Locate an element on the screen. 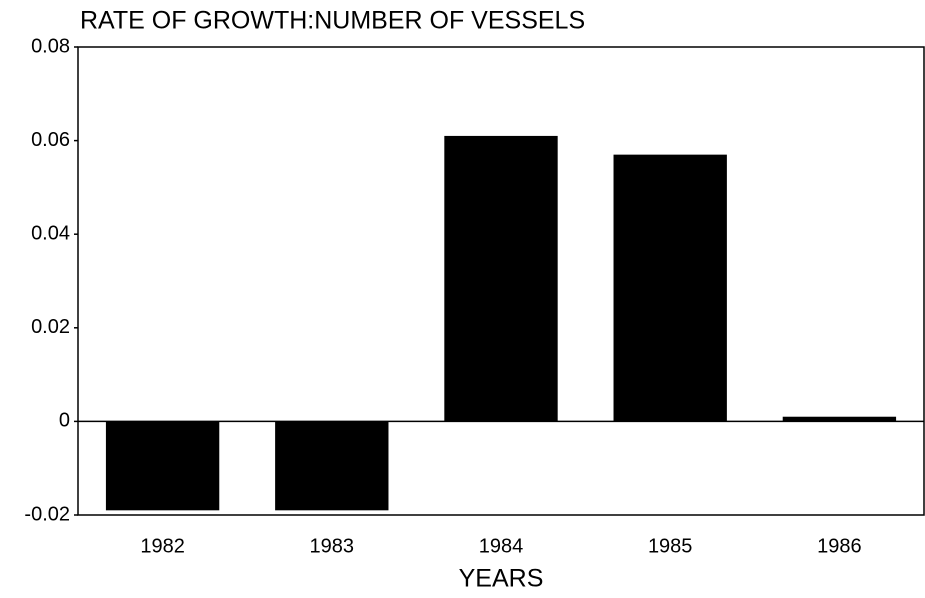 The height and width of the screenshot is (598, 925). y-tick-label: 0.08 is located at coordinates (50, 46).